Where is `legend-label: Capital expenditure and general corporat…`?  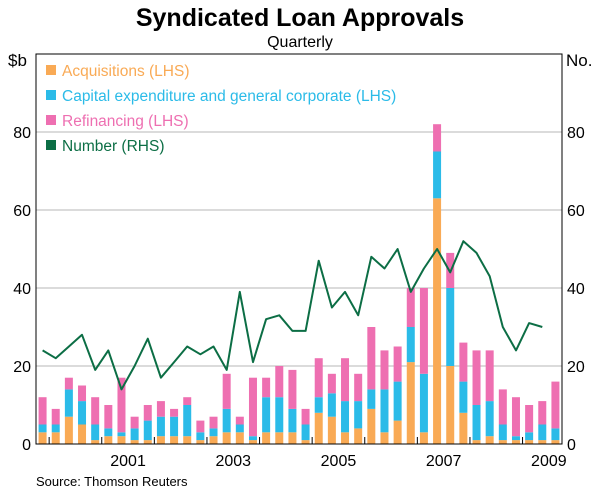 legend-label: Capital expenditure and general corporat… is located at coordinates (229, 96).